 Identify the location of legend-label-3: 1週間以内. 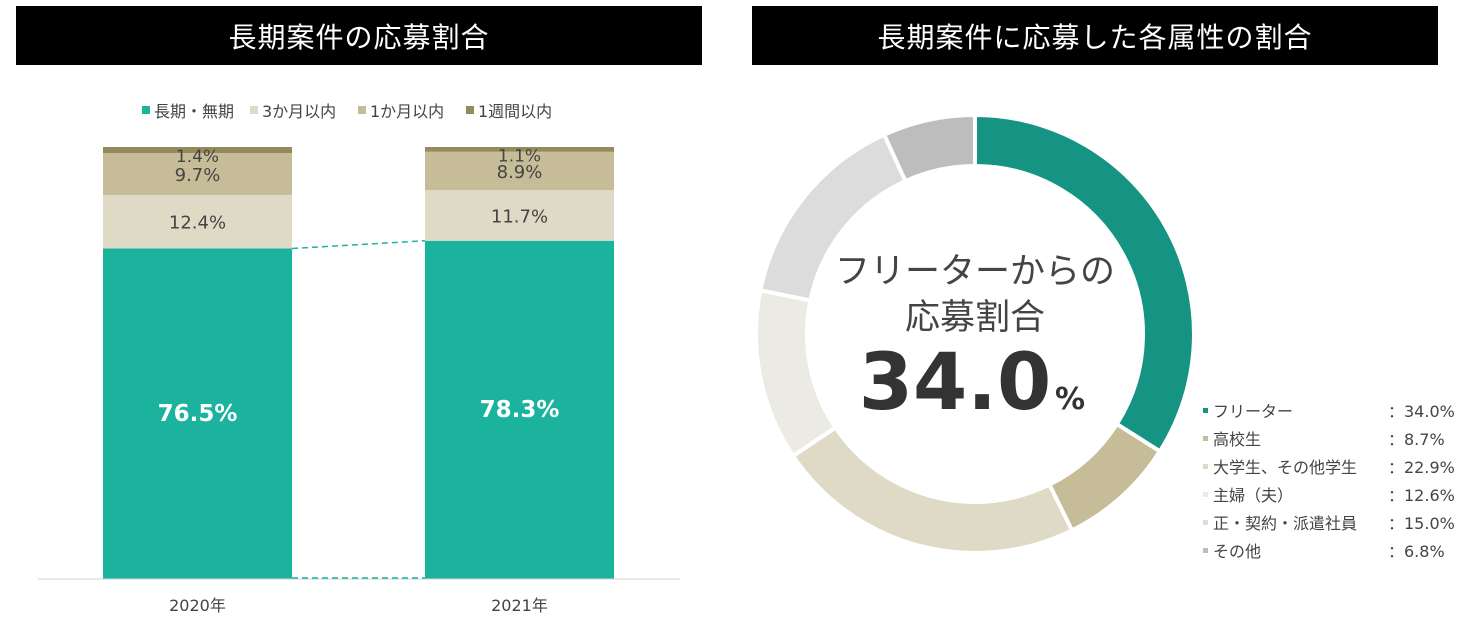
(515, 111).